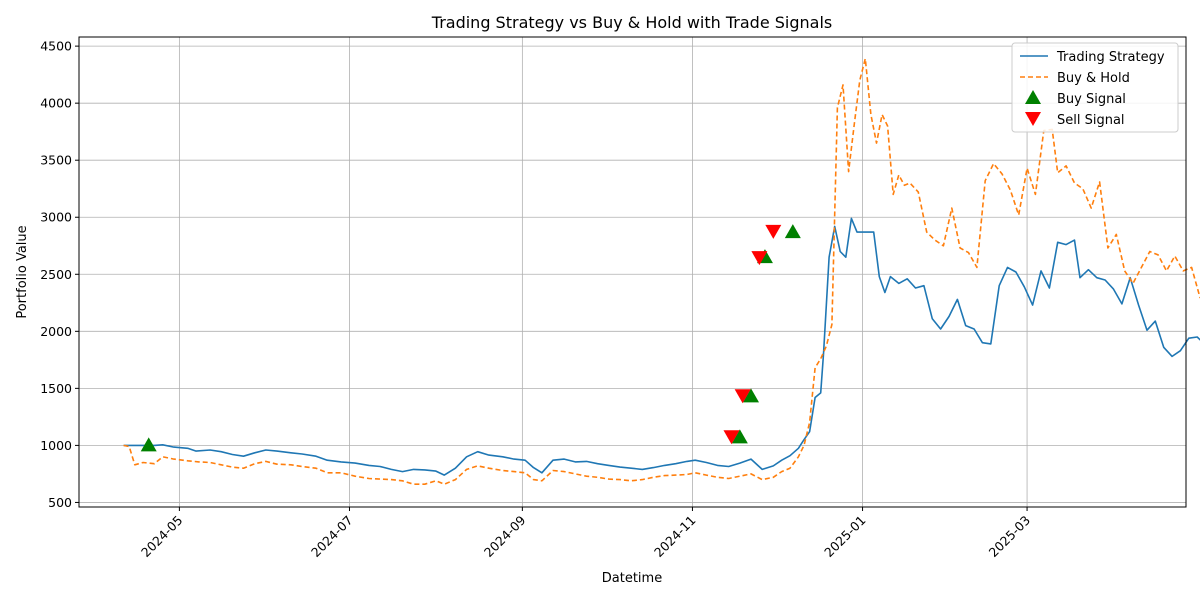 Image resolution: width=1200 pixels, height=600 pixels. What do you see at coordinates (56, 103) in the screenshot?
I see `y-tick-label: 4000` at bounding box center [56, 103].